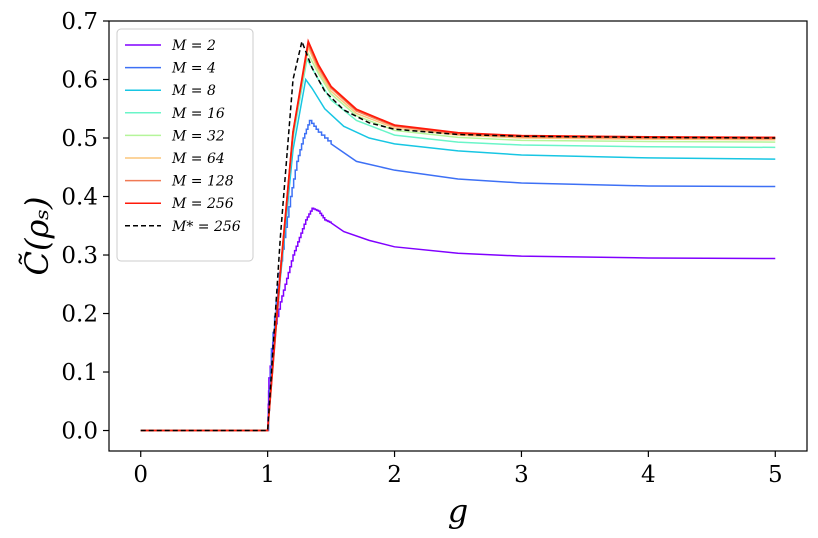 Image resolution: width=818 pixels, height=538 pixels. Describe the element at coordinates (198, 159) in the screenshot. I see `legend-label: M = 64` at that location.